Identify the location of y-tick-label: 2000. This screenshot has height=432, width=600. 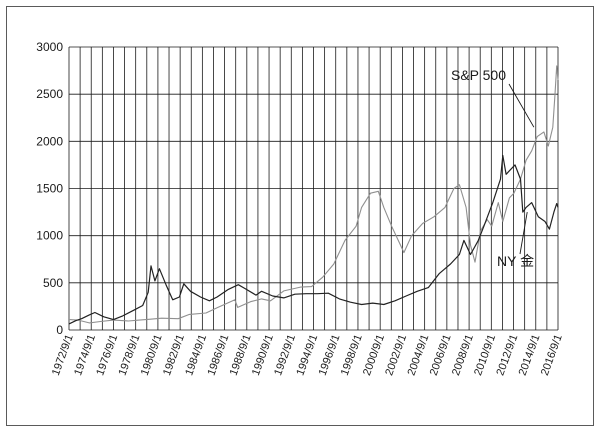
(49, 141).